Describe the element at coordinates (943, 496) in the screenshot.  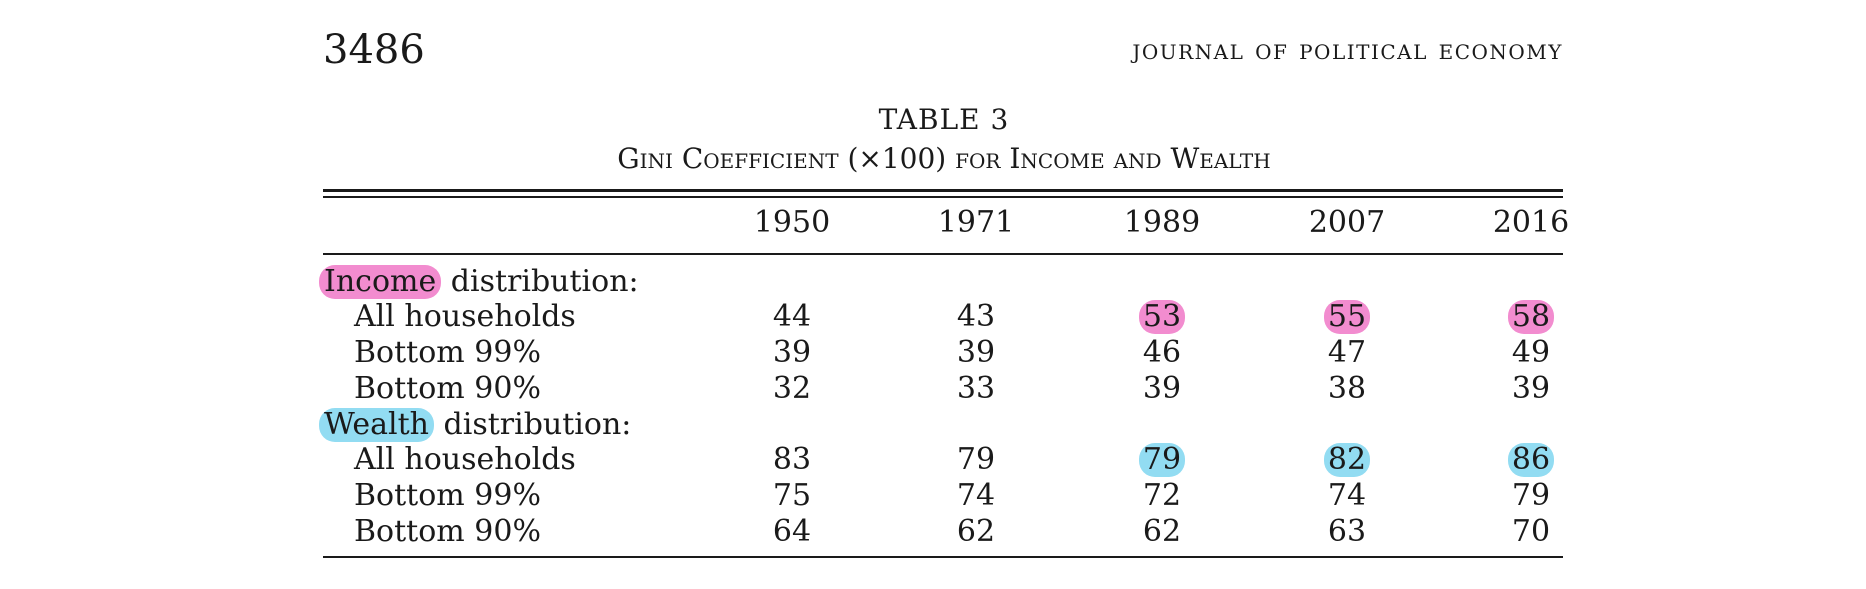
I see `table-row: Bottom 99% 75 74 72 74 79` at that location.